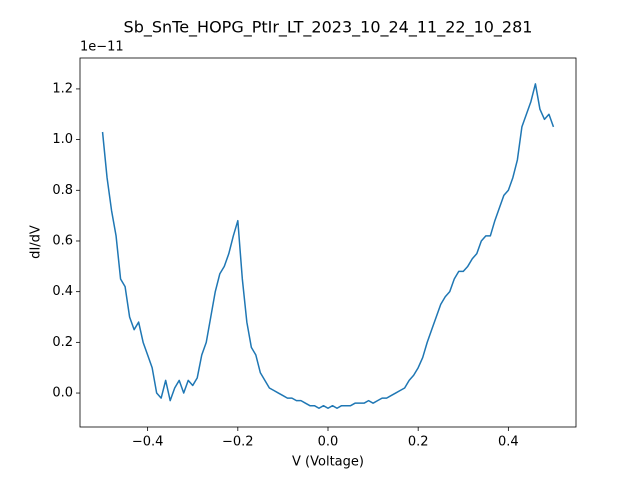 Image resolution: width=640 pixels, height=480 pixels. What do you see at coordinates (148, 442) in the screenshot?
I see `x-tick-label: −0.4` at bounding box center [148, 442].